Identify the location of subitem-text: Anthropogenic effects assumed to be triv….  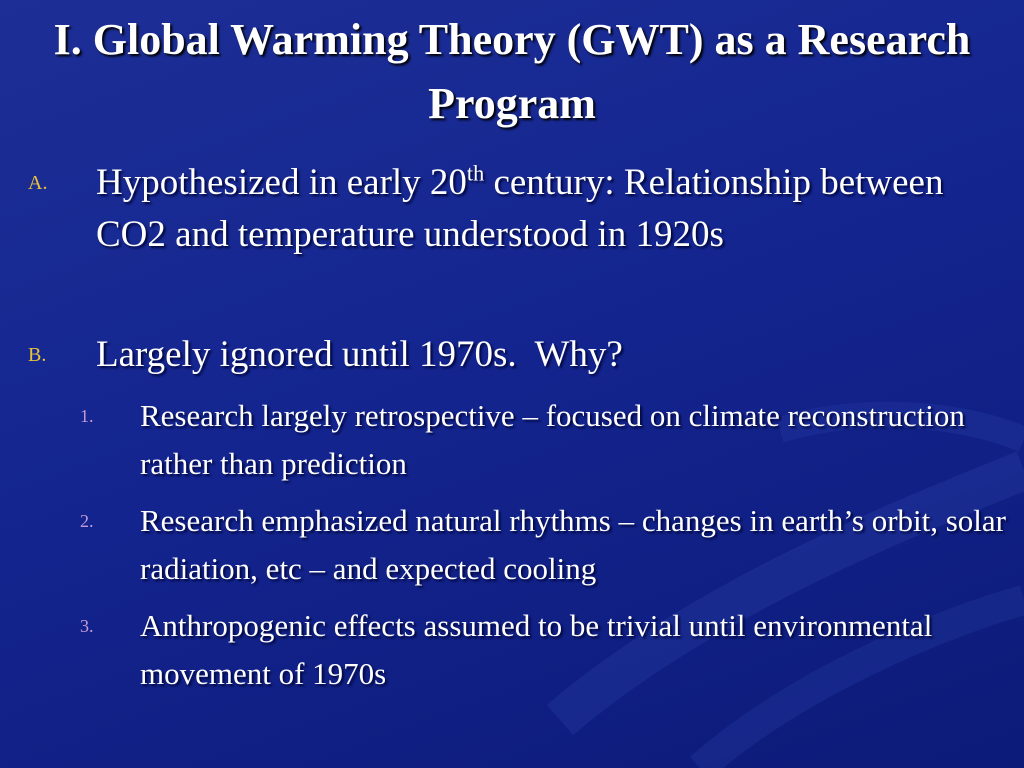
(540, 649).